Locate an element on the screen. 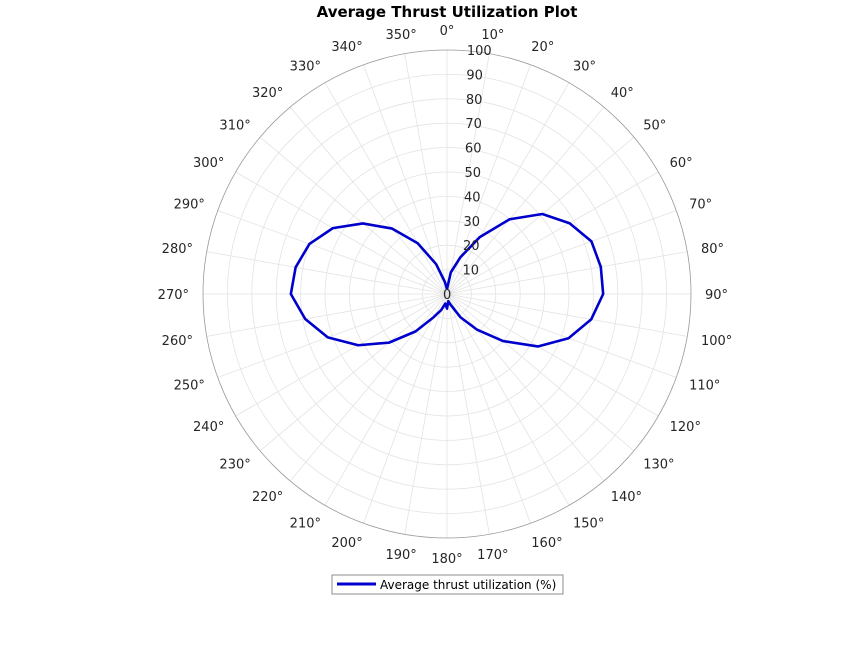 This screenshot has width=865, height=661. legend-label: Average thrust utilization (%) is located at coordinates (468, 585).